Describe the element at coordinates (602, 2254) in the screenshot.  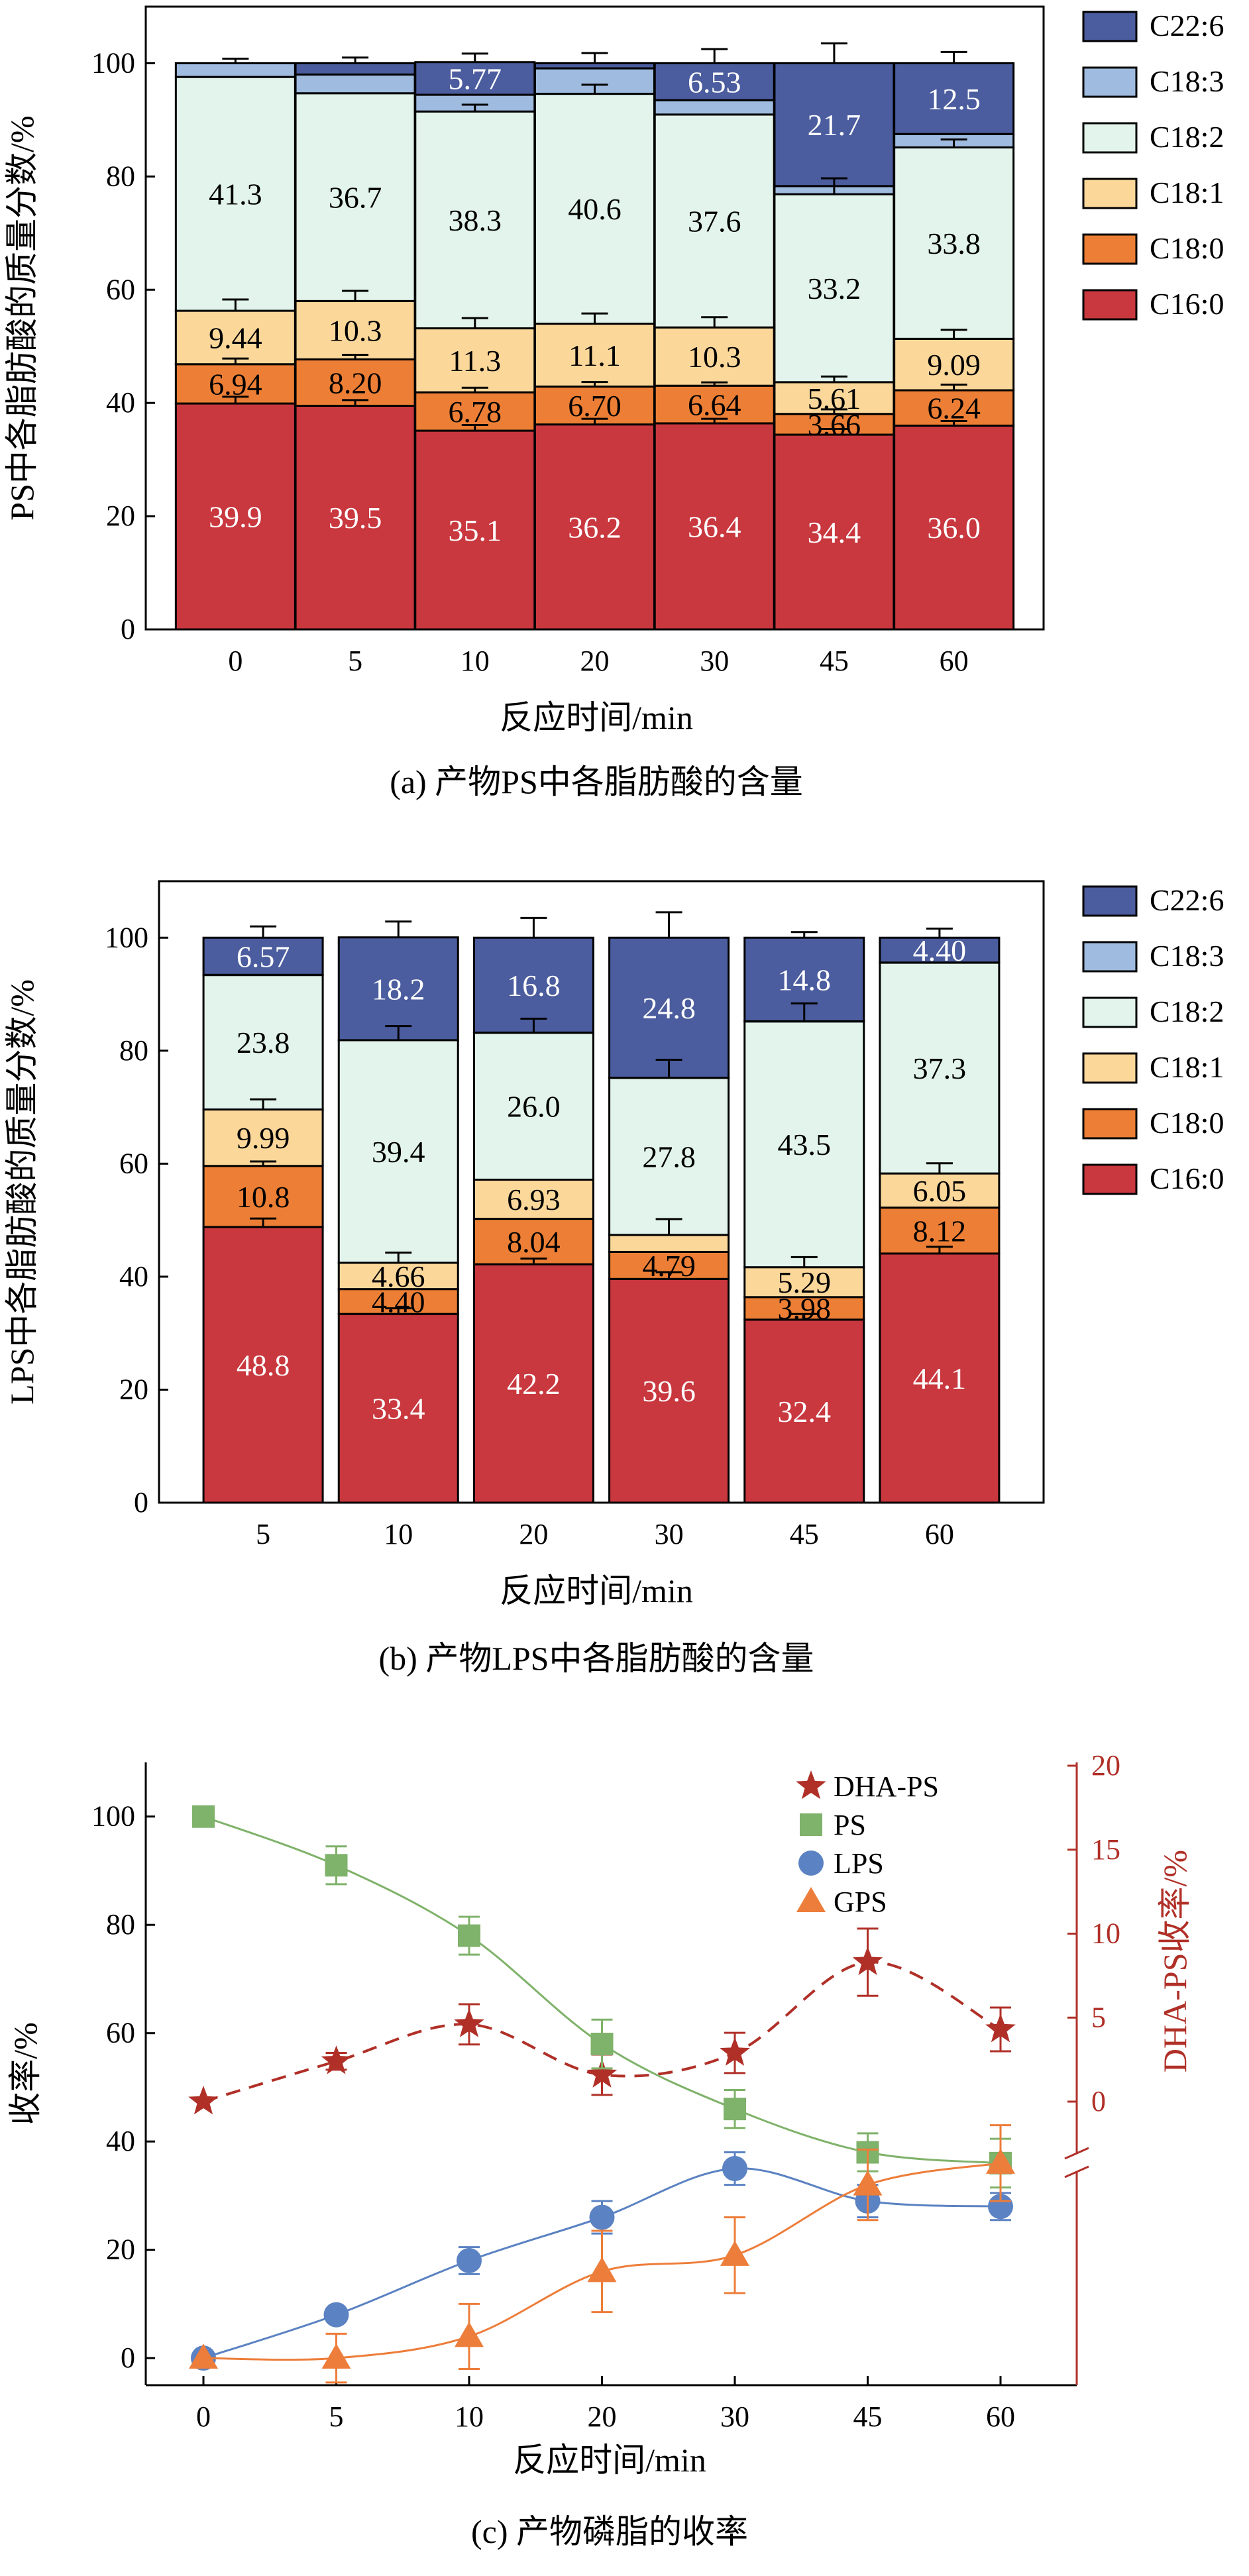
I see `series-GPS` at that location.